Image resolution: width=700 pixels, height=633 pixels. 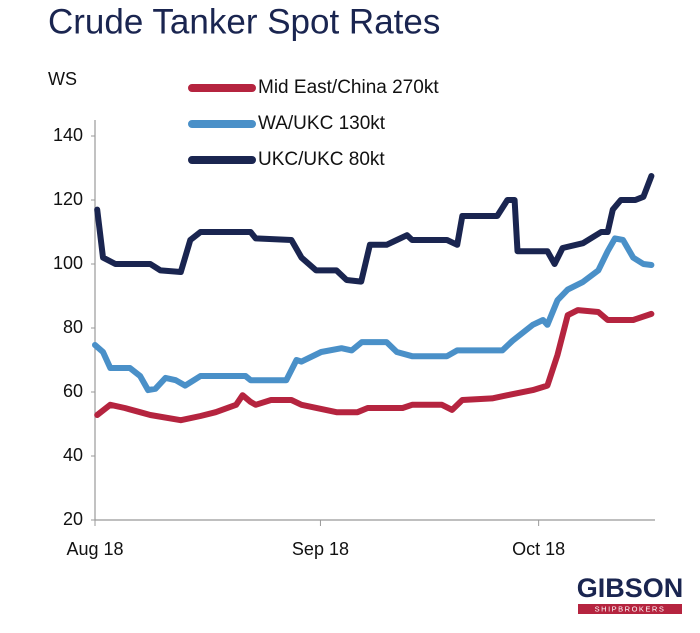 I want to click on x-tick-label: Sep 18, so click(x=320, y=549).